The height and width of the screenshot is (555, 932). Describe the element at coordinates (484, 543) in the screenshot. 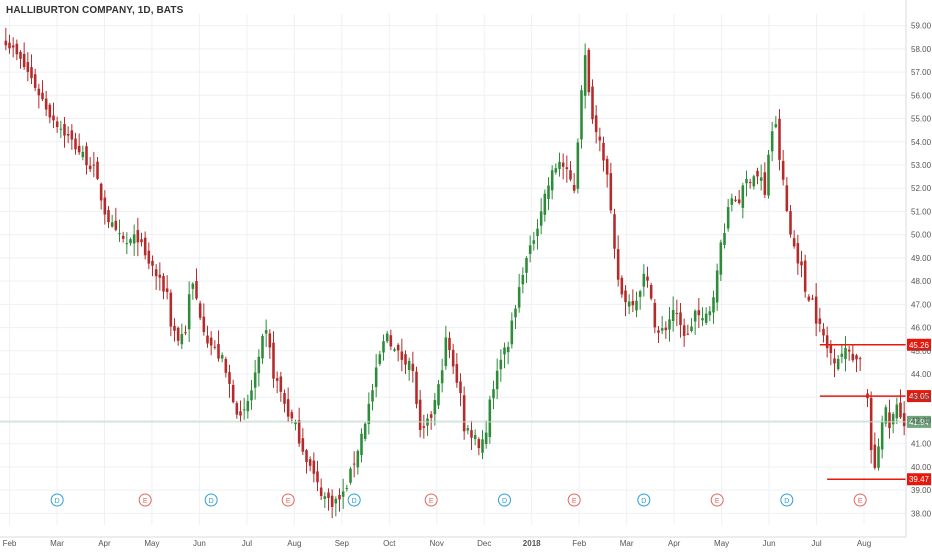

I see `x-tick-label: Dec` at that location.